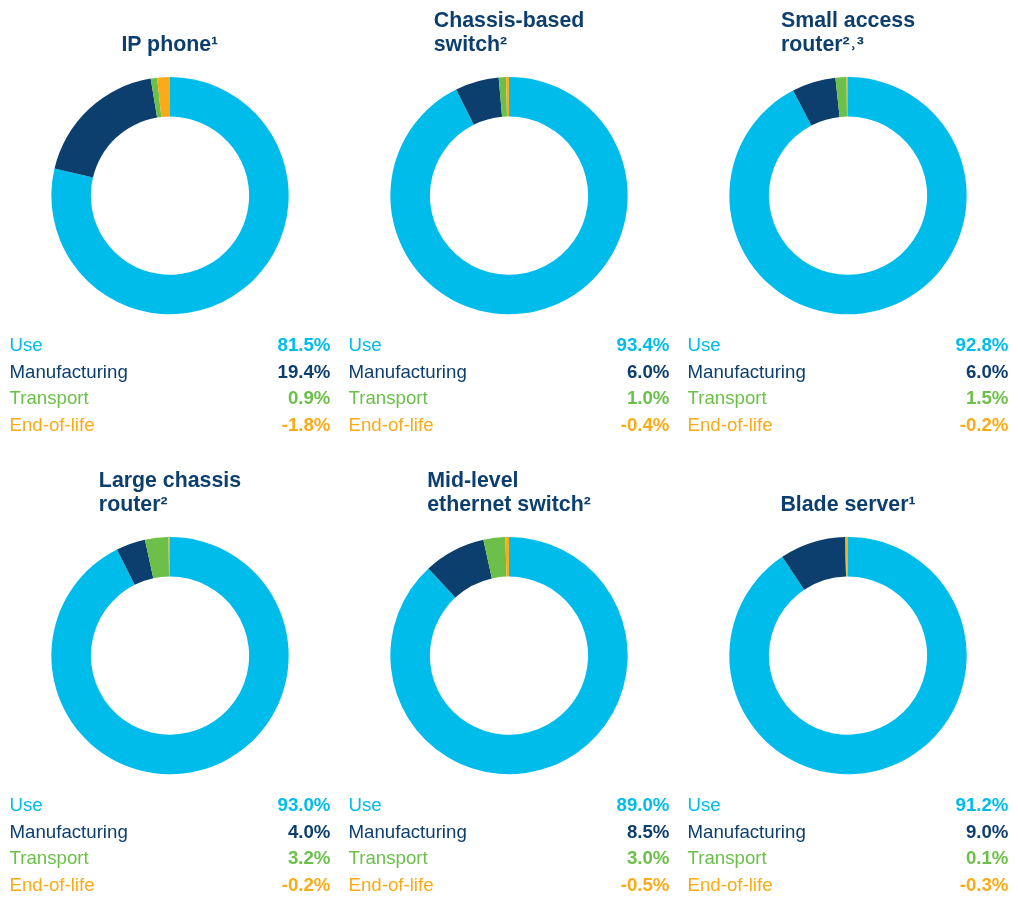  What do you see at coordinates (304, 805) in the screenshot?
I see `data-label: 93.0%` at bounding box center [304, 805].